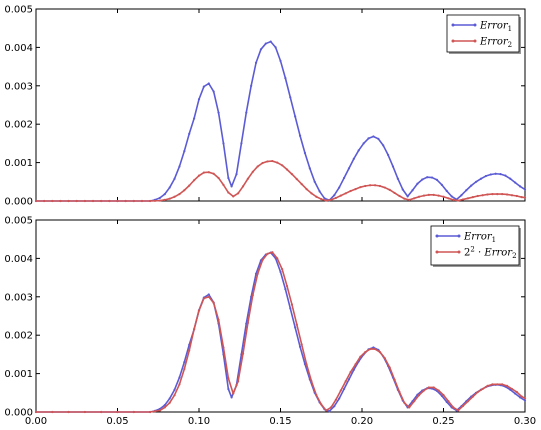 This screenshot has height=430, width=541. I want to click on y-tick-label: 0.004, so click(18, 48).